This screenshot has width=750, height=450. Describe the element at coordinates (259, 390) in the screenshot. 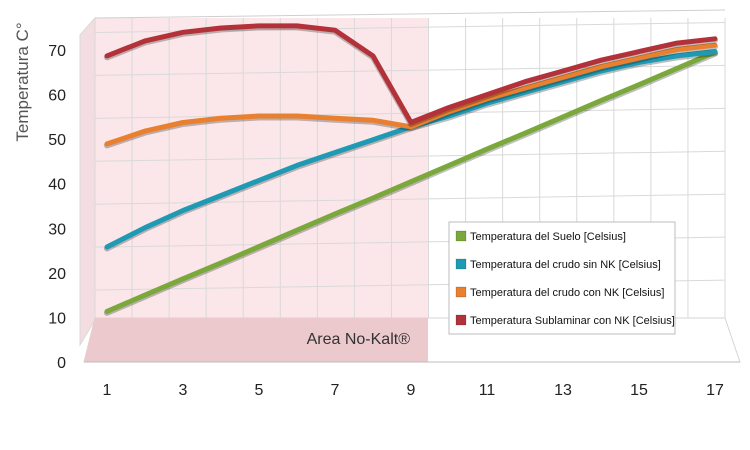

I see `x-tick-label: 5` at that location.